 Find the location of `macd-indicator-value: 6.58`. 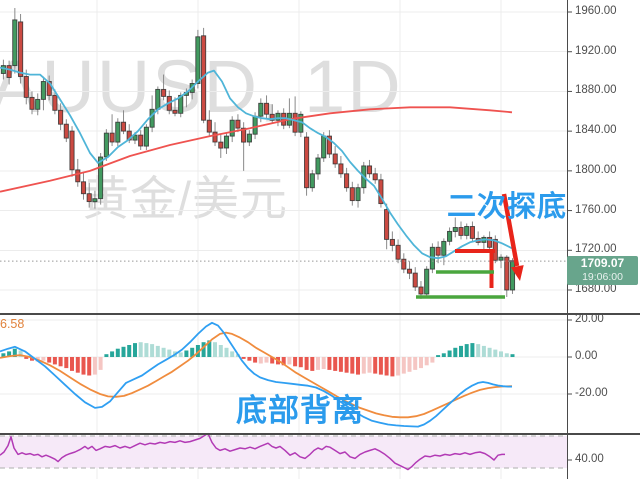

macd-indicator-value: 6.58 is located at coordinates (12, 324).